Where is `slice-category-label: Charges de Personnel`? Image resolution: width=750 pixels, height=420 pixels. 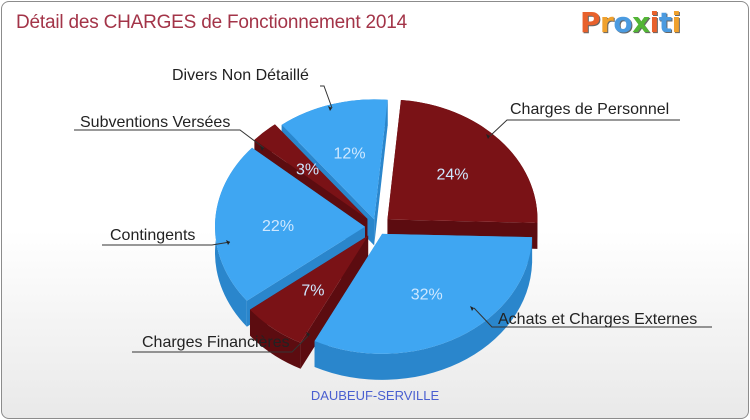 slice-category-label: Charges de Personnel is located at coordinates (589, 109).